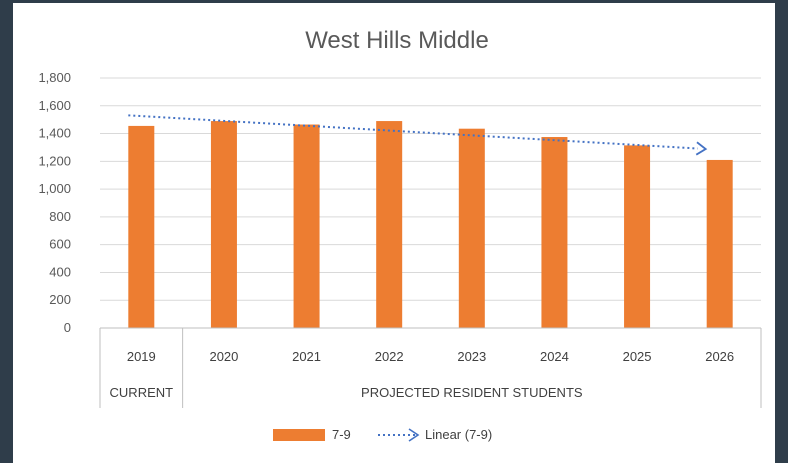 The width and height of the screenshot is (788, 463). Describe the element at coordinates (60, 271) in the screenshot. I see `y-tick-label: 400` at that location.